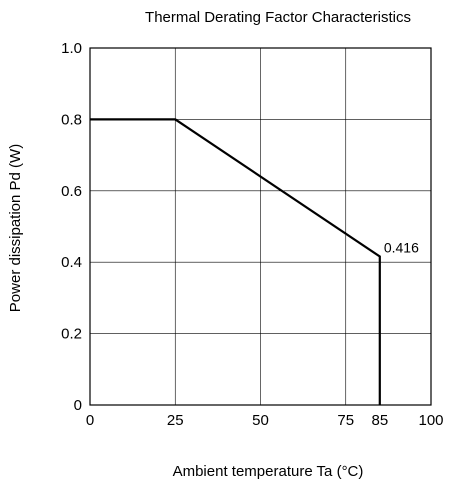 This screenshot has height=491, width=463. Describe the element at coordinates (71, 227) in the screenshot. I see `y-tick-labels: 0 0.2 0.4 0.6 0.8 1.0` at that location.